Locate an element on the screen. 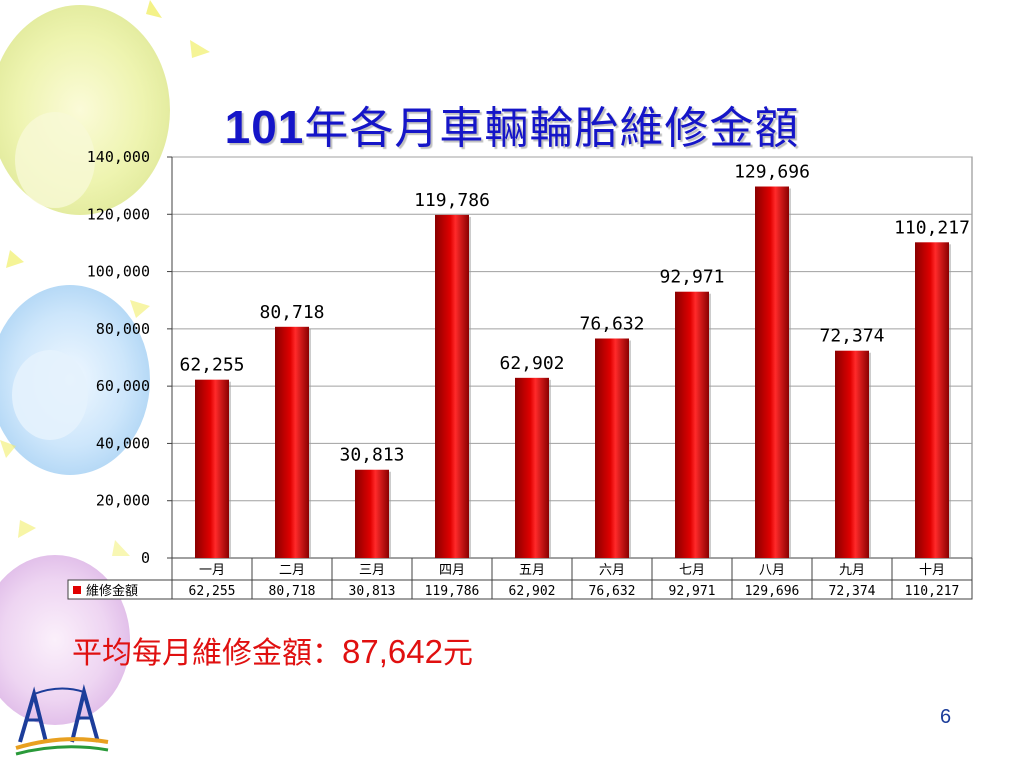 The width and height of the screenshot is (1024, 768). table-cell-value: 129,696 is located at coordinates (772, 591).